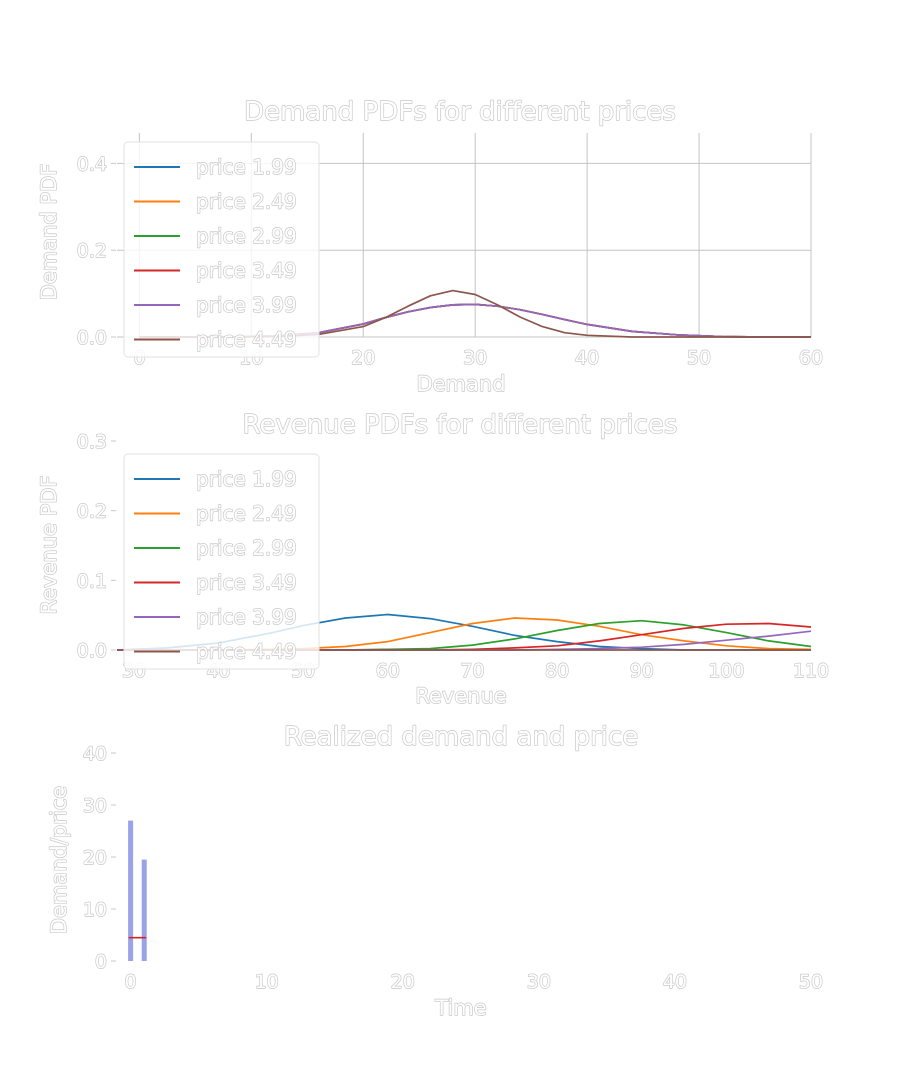 The width and height of the screenshot is (900, 1080). Describe the element at coordinates (460, 1008) in the screenshot. I see `realized-x-axis-label: Time` at that location.